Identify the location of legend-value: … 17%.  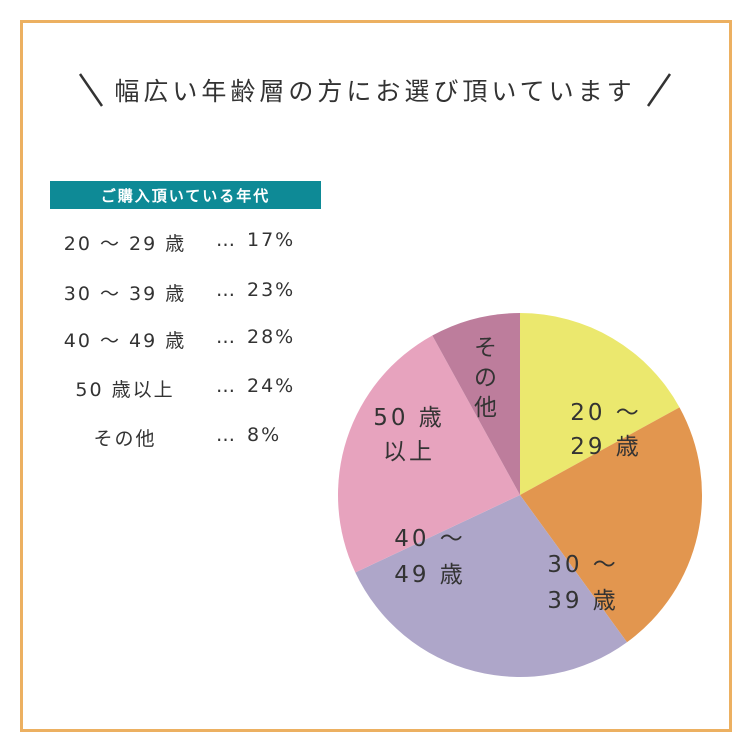
(255, 240).